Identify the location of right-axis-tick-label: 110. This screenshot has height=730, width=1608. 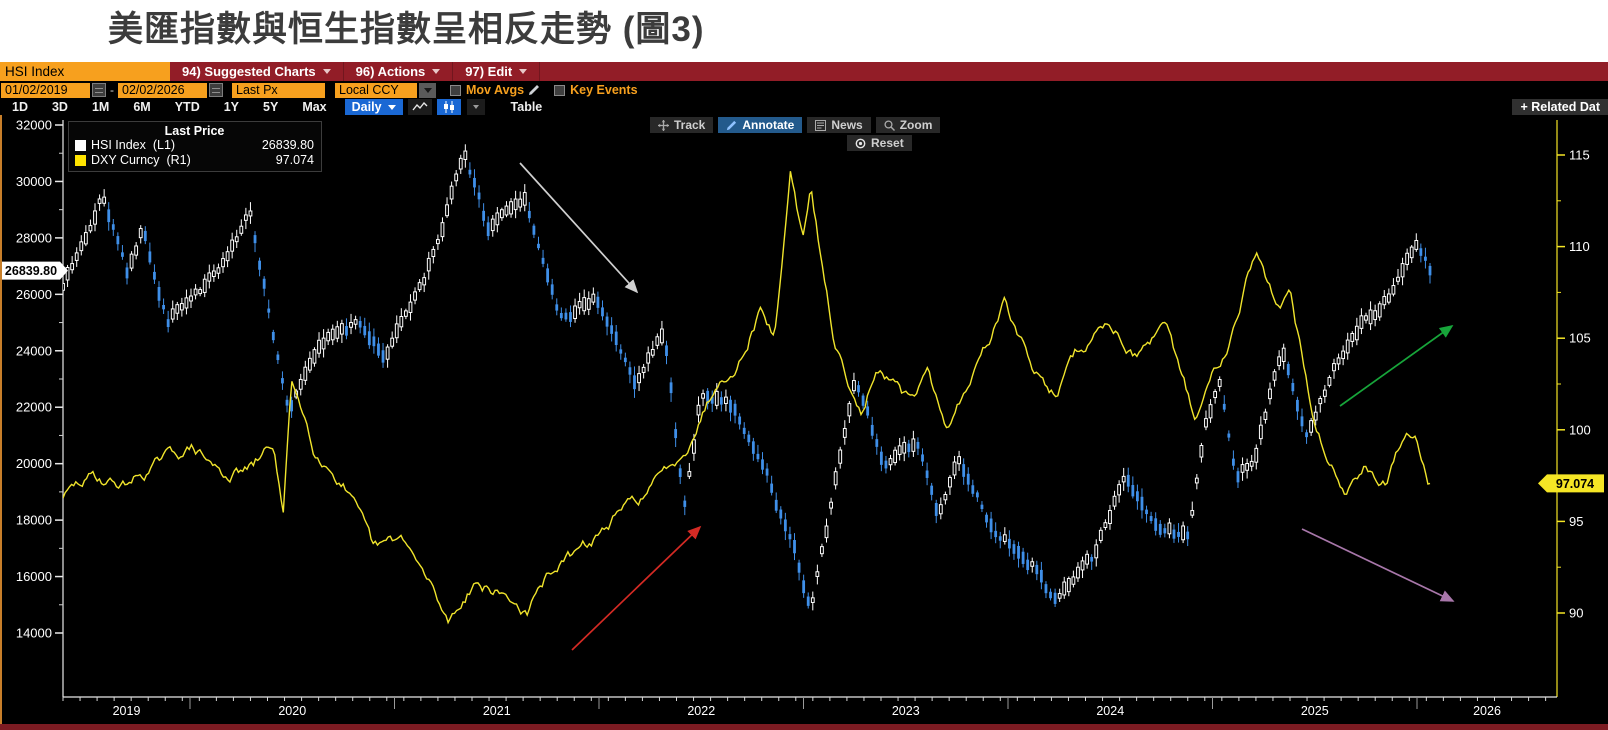
(1579, 246).